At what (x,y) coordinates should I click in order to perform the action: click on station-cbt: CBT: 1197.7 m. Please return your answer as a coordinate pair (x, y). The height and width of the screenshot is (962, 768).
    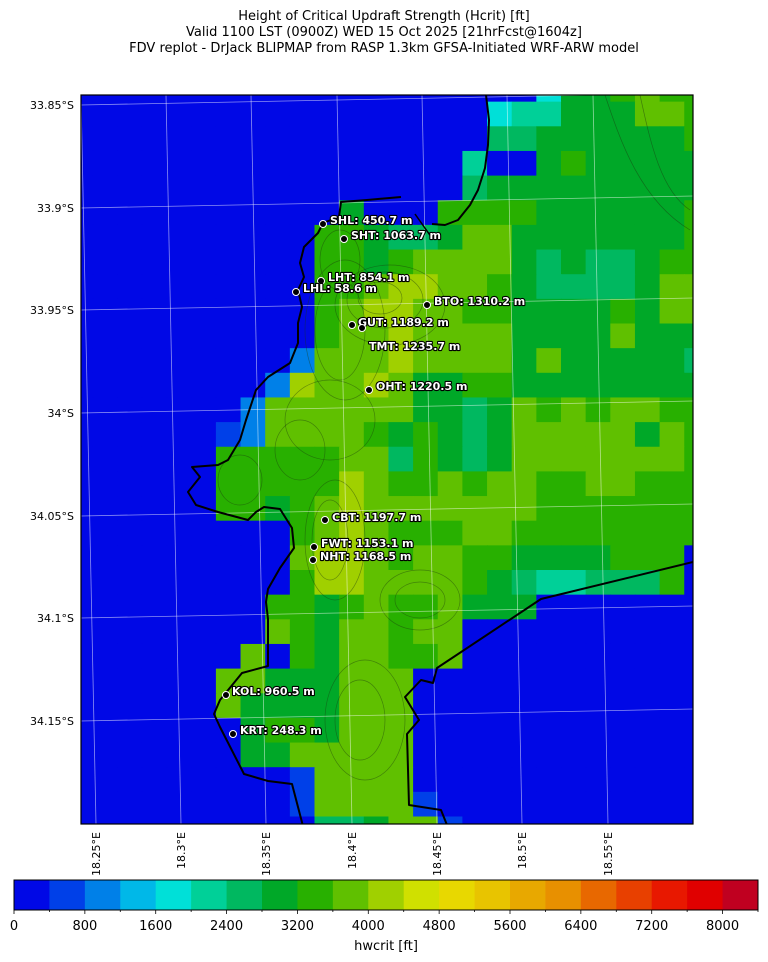
    Looking at the image, I should click on (371, 517).